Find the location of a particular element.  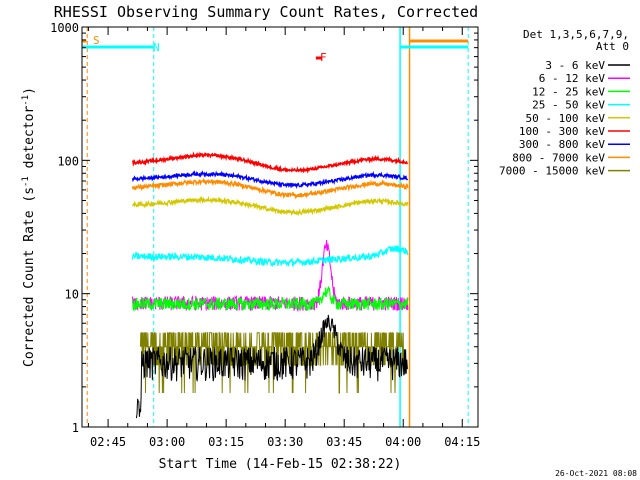

legend-header-detectors: Det 1,3,5,6,7,9, is located at coordinates (576, 34).